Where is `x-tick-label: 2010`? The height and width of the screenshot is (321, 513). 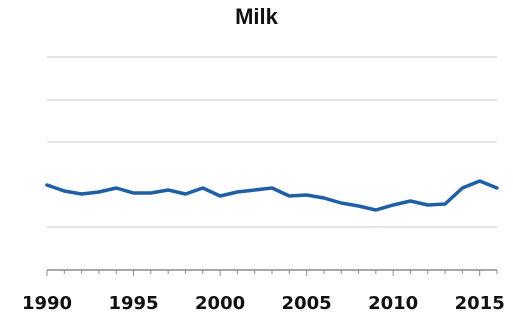 x-tick-label: 2010 is located at coordinates (393, 303).